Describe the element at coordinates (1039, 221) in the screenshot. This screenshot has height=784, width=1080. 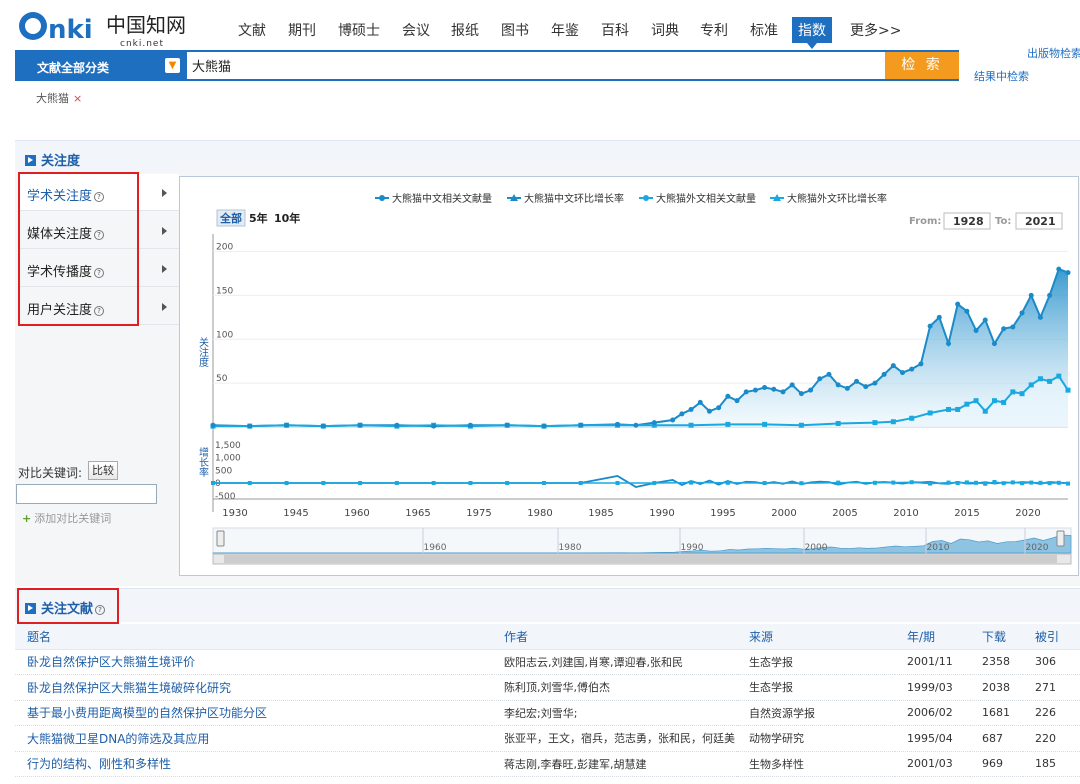
I see `to-input` at that location.